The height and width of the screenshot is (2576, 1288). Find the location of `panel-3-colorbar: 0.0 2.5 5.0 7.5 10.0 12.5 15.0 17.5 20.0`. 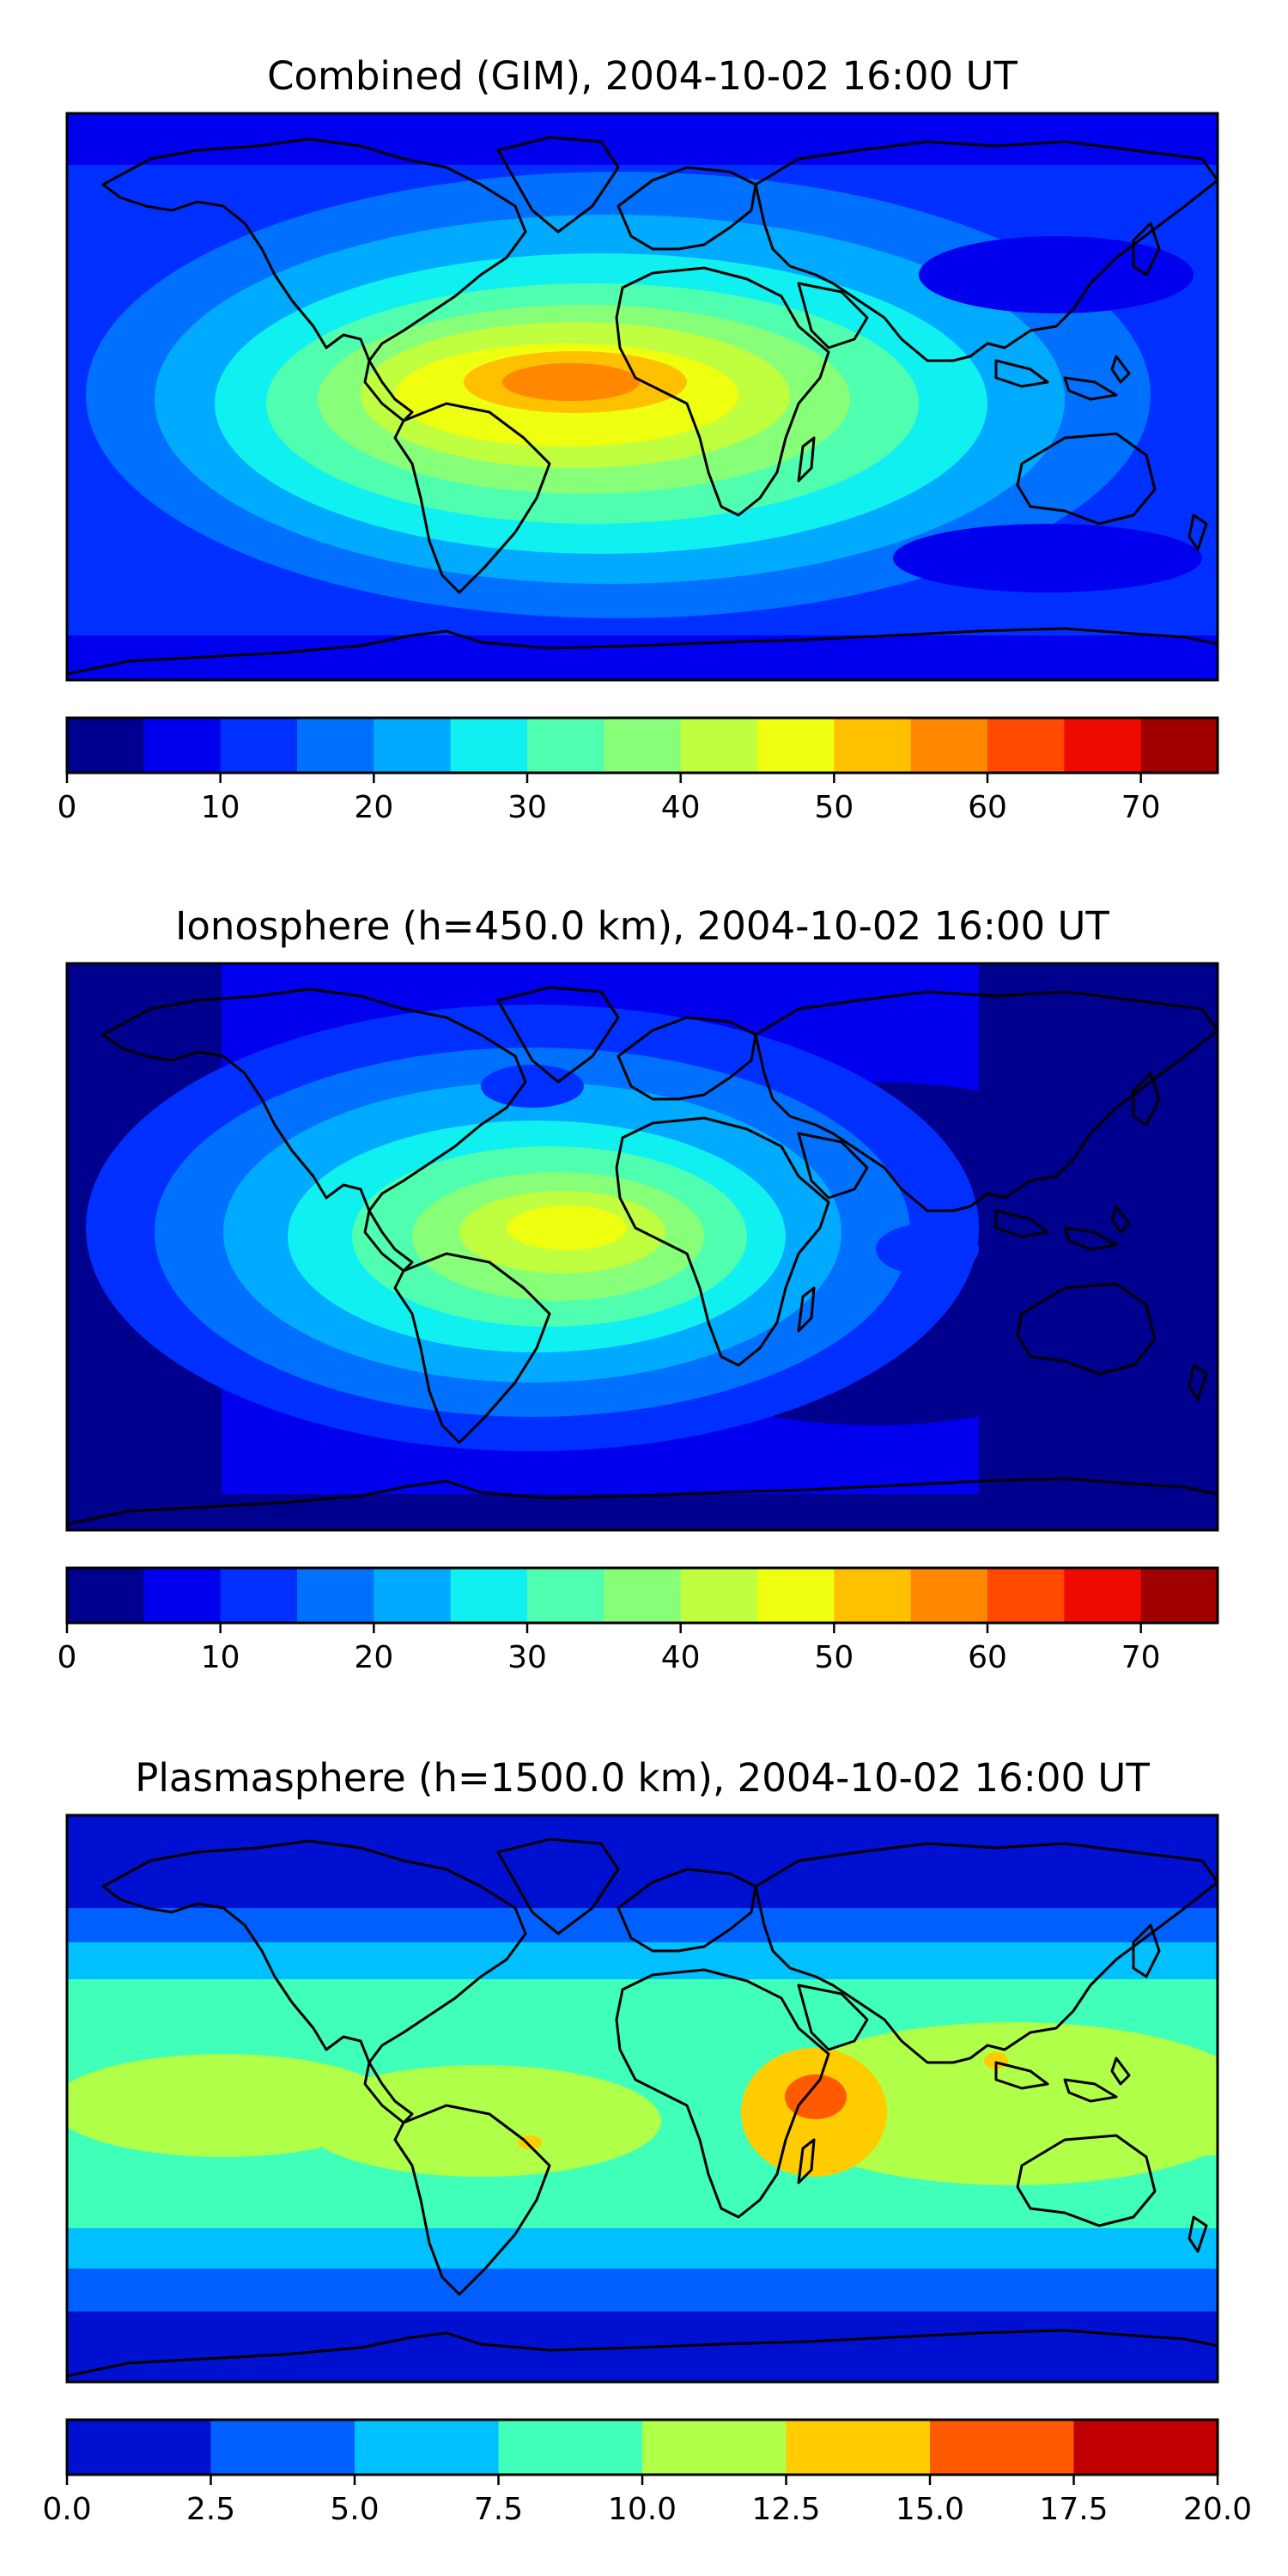

panel-3-colorbar: 0.0 2.5 5.0 7.5 10.0 12.5 15.0 17.5 20.0 is located at coordinates (647, 2472).